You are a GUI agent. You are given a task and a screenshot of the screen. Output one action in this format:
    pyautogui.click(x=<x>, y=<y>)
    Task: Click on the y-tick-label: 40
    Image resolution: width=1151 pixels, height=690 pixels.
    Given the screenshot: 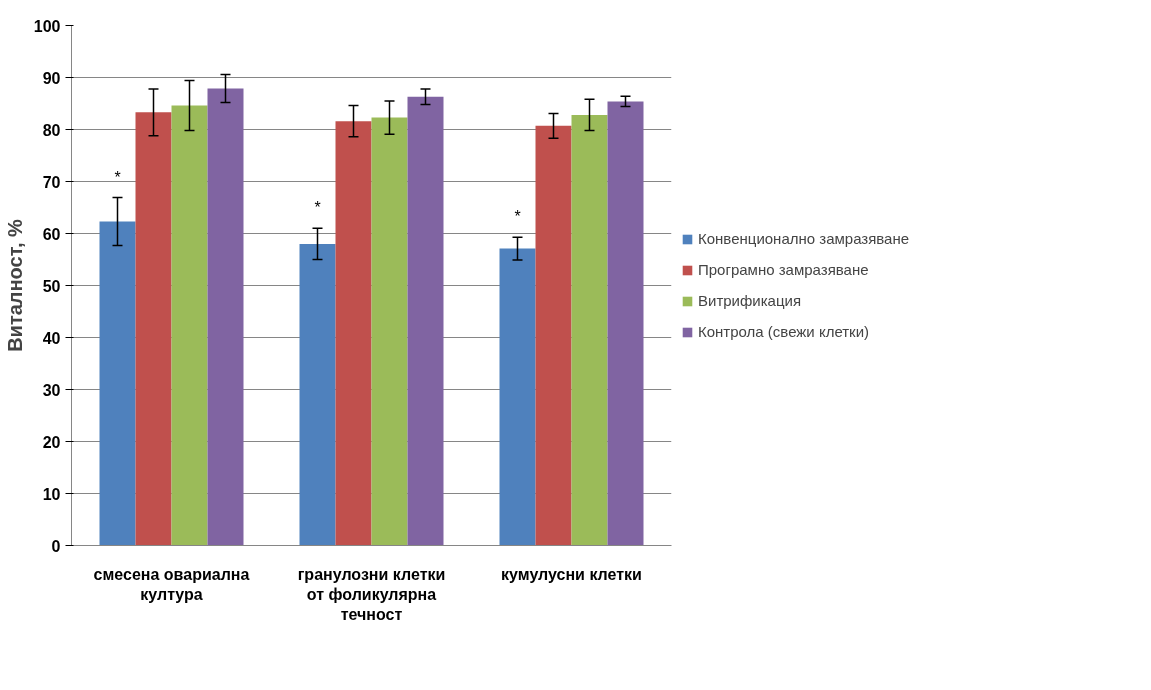 What is the action you would take?
    pyautogui.click(x=51, y=338)
    